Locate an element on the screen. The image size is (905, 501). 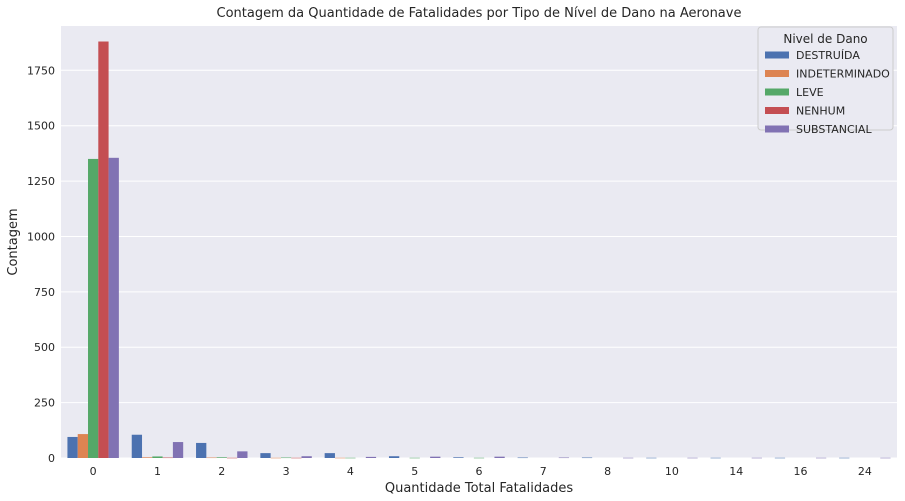
bar-destruída-2 is located at coordinates (201, 450).